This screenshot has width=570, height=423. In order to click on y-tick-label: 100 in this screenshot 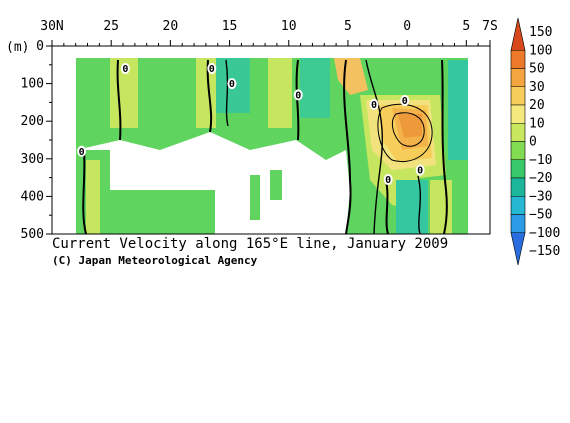, I will do `click(32, 84)`.